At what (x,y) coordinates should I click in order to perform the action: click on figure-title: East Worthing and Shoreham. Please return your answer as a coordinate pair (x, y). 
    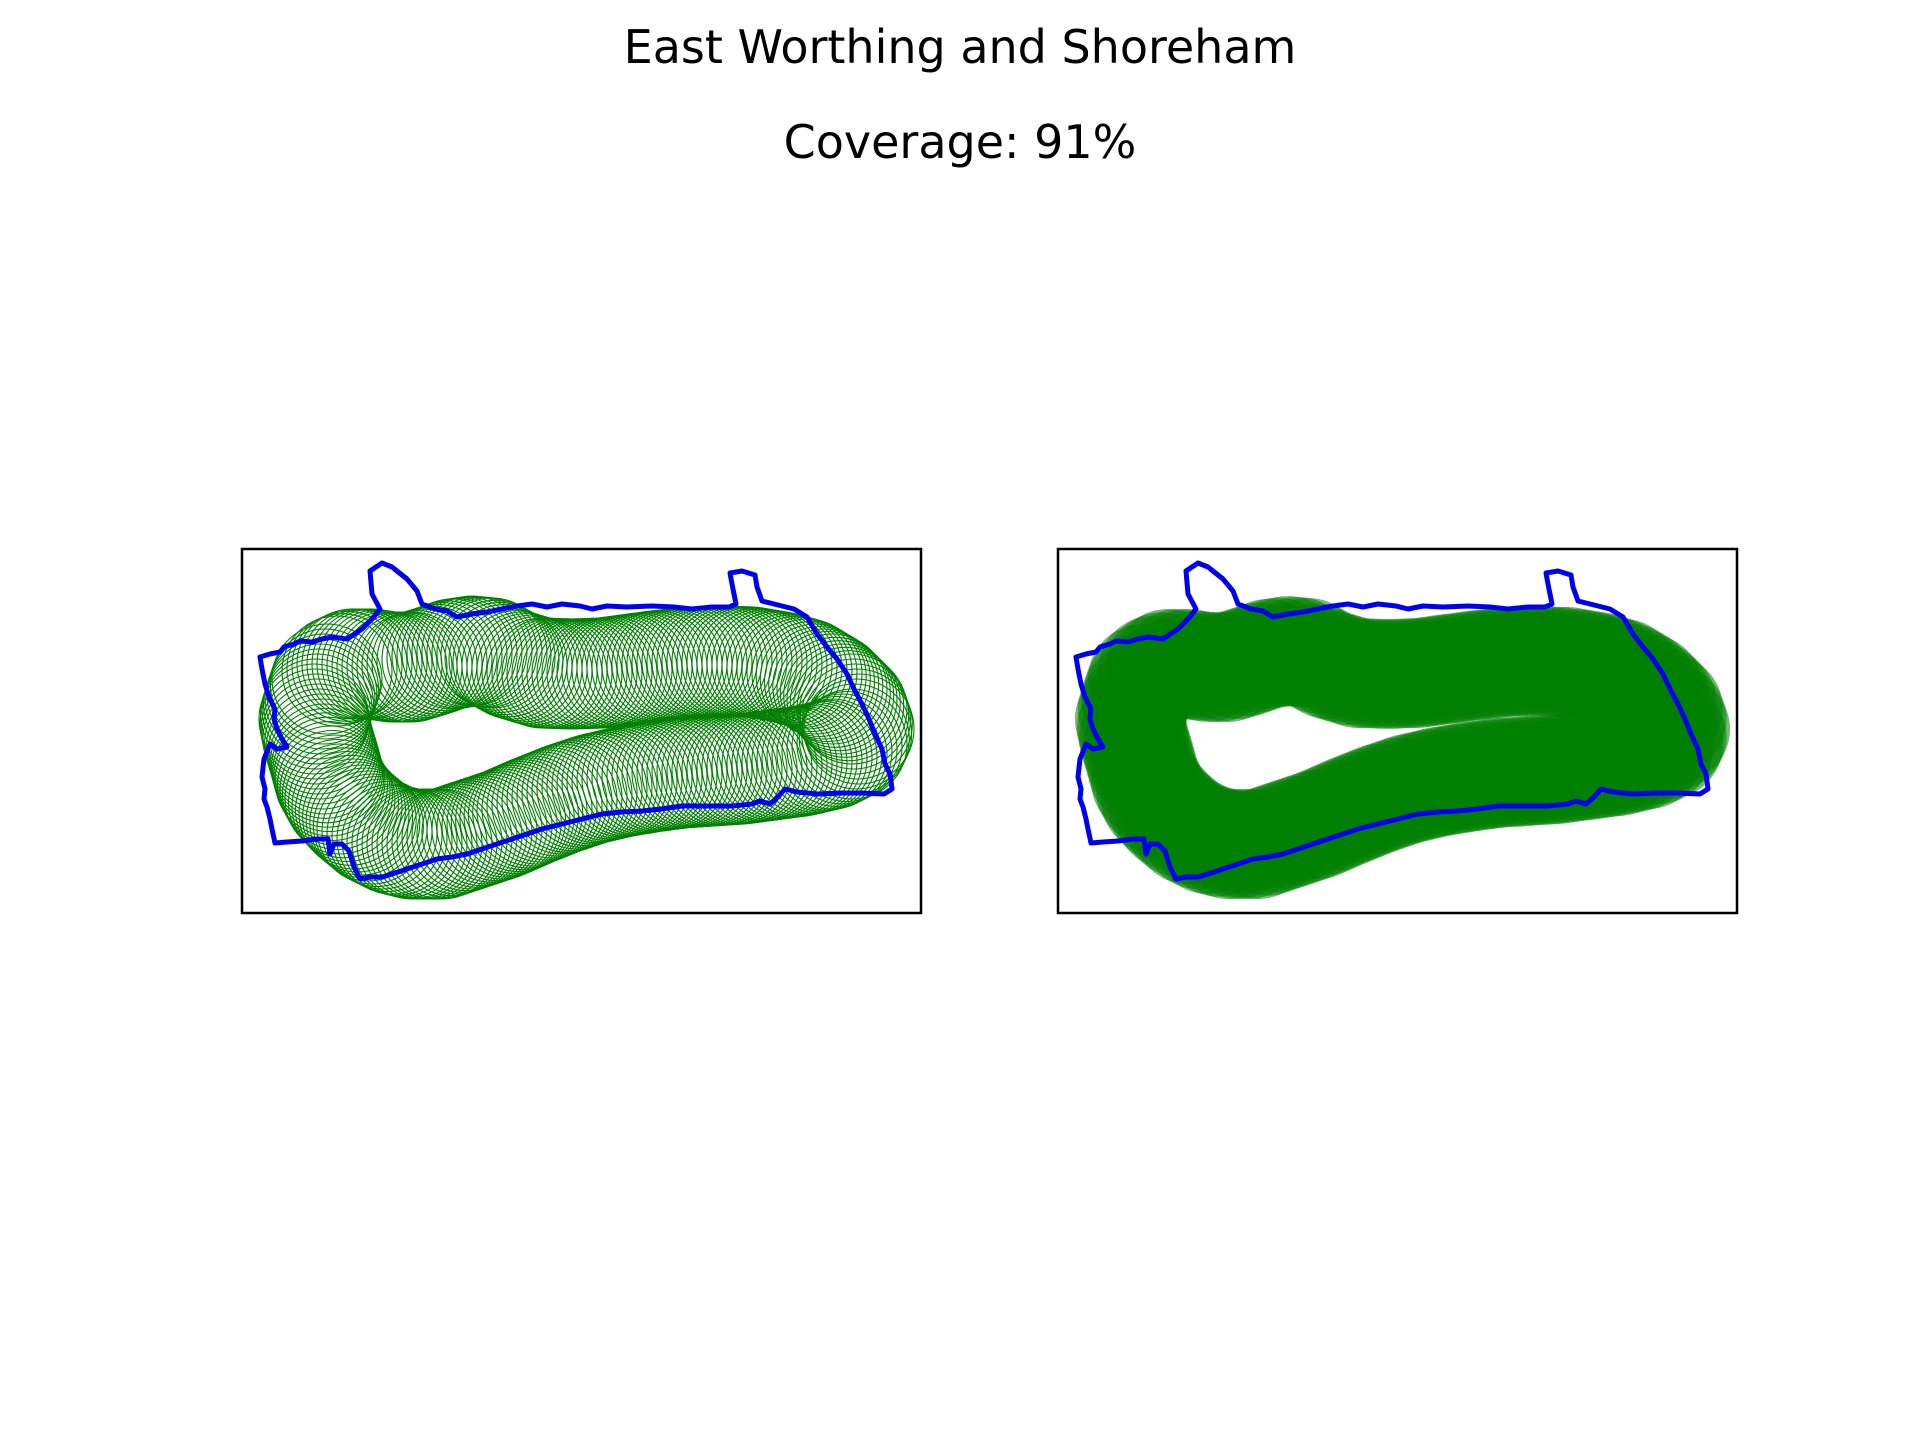
    Looking at the image, I should click on (960, 47).